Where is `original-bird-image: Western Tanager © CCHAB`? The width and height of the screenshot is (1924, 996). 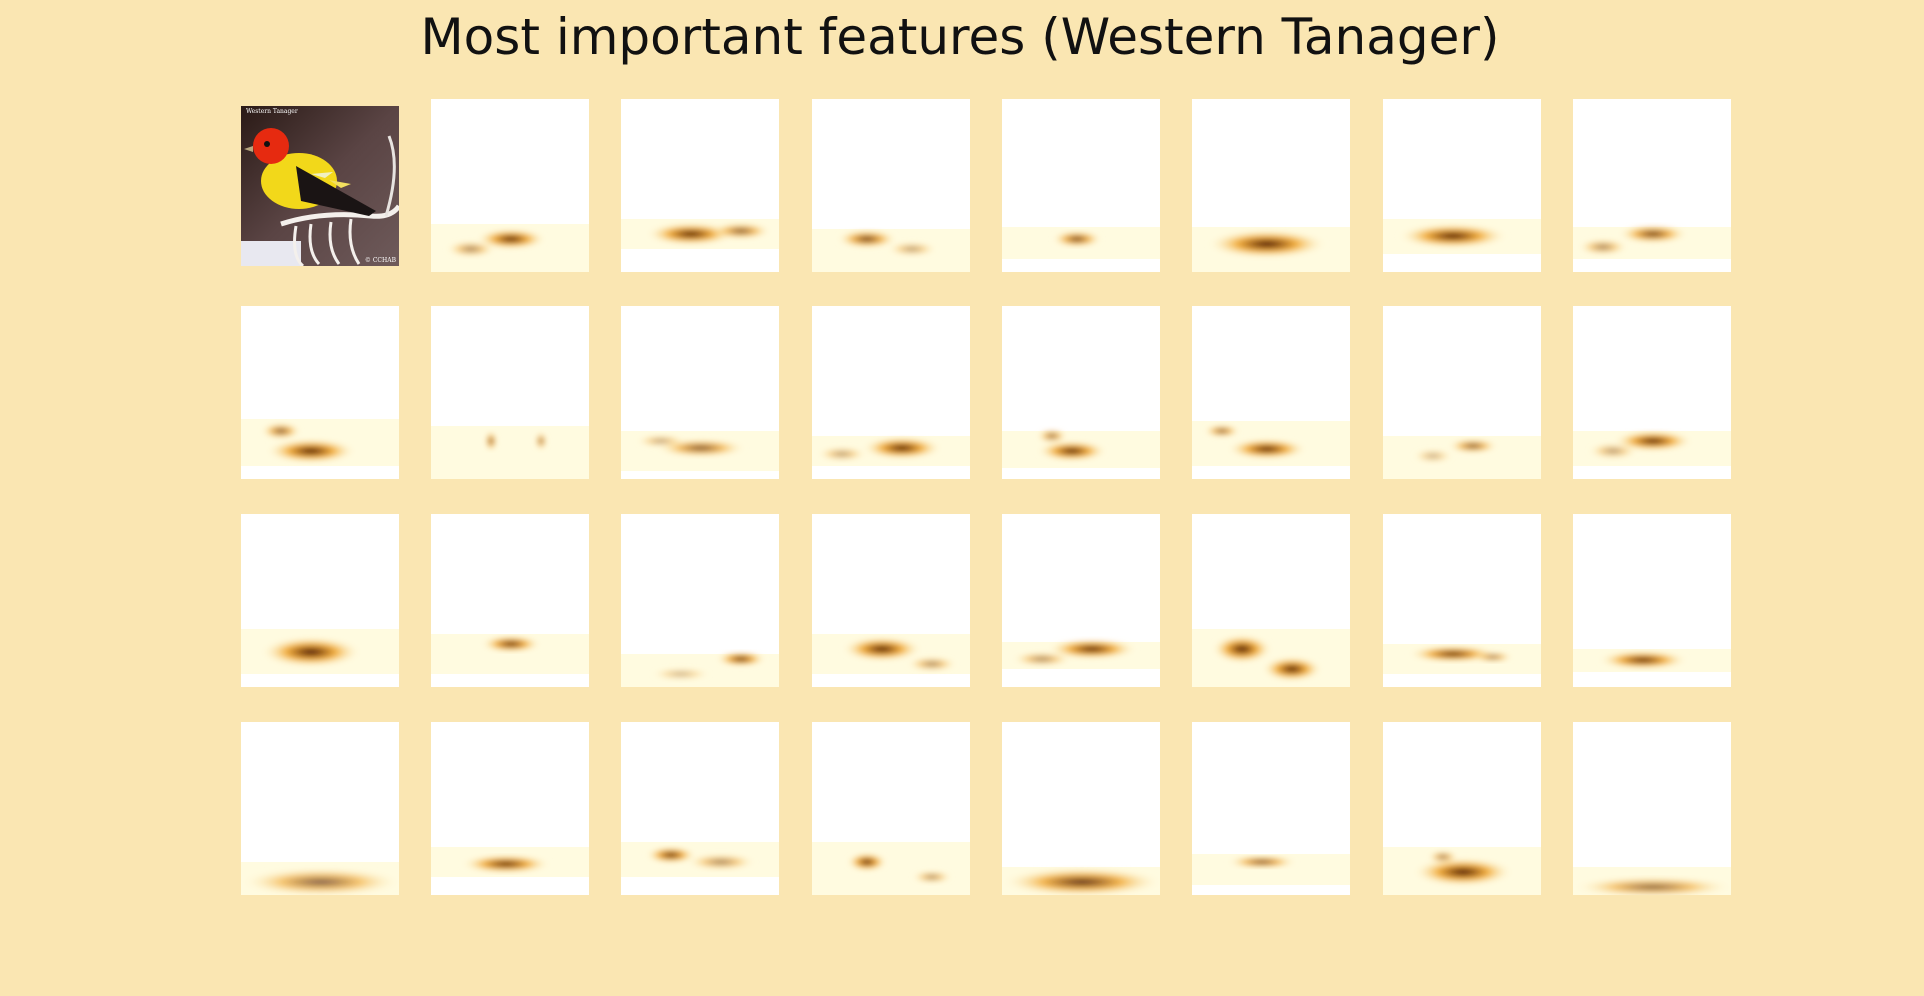
original-bird-image: Western Tanager © CCHAB is located at coordinates (320, 186).